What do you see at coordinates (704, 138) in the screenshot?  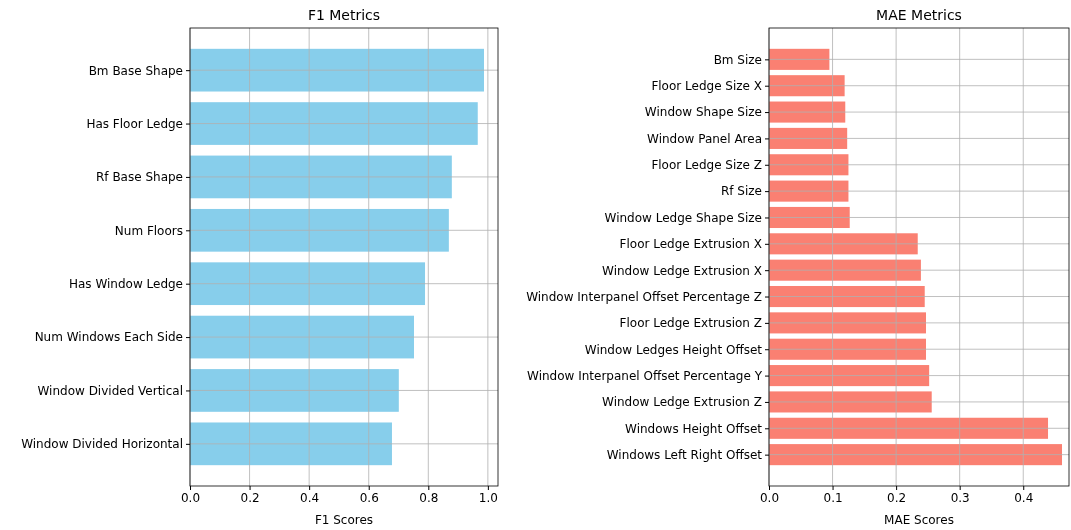 I see `y-tick-label: Window Panel Area` at bounding box center [704, 138].